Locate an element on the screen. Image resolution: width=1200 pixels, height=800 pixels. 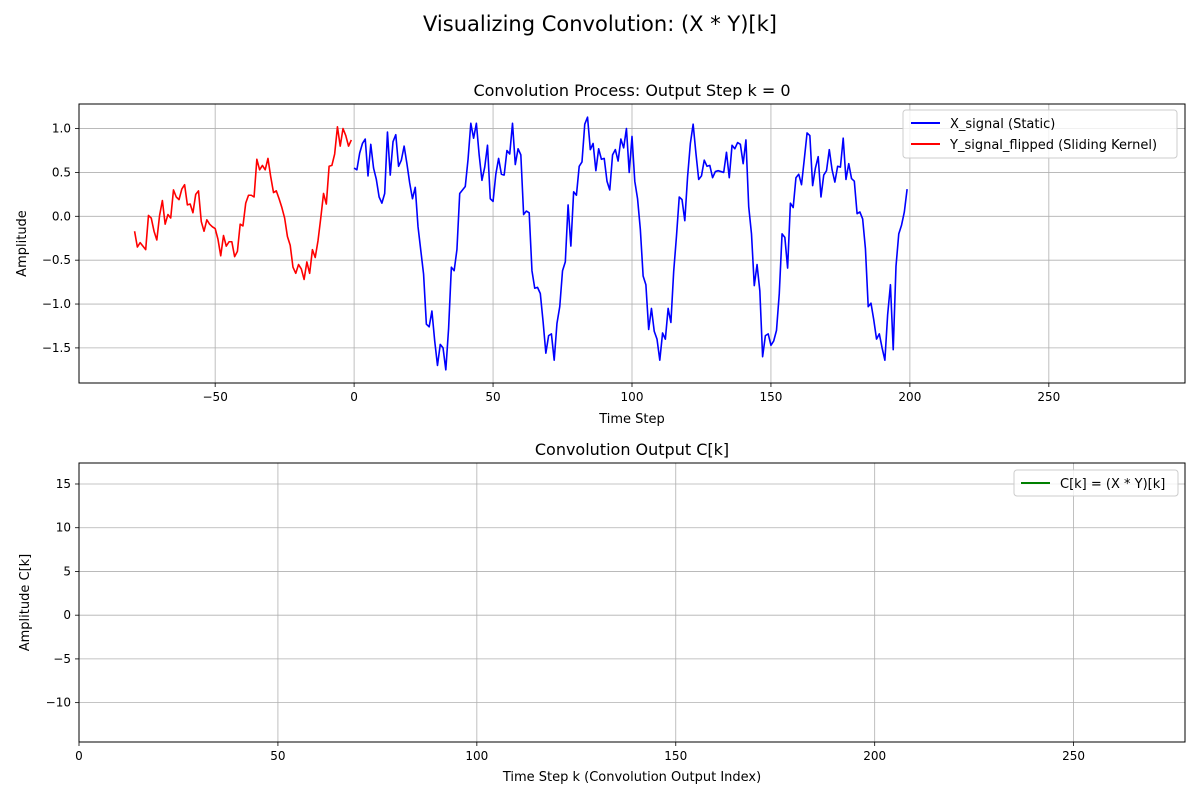
chart-title: Convolution Output C[k] is located at coordinates (632, 449).